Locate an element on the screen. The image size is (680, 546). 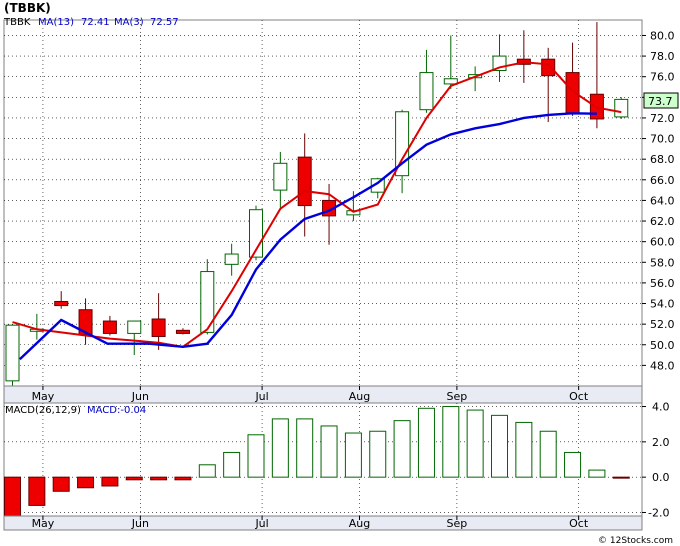
macd-x-axis-band is located at coordinates (323, 523).